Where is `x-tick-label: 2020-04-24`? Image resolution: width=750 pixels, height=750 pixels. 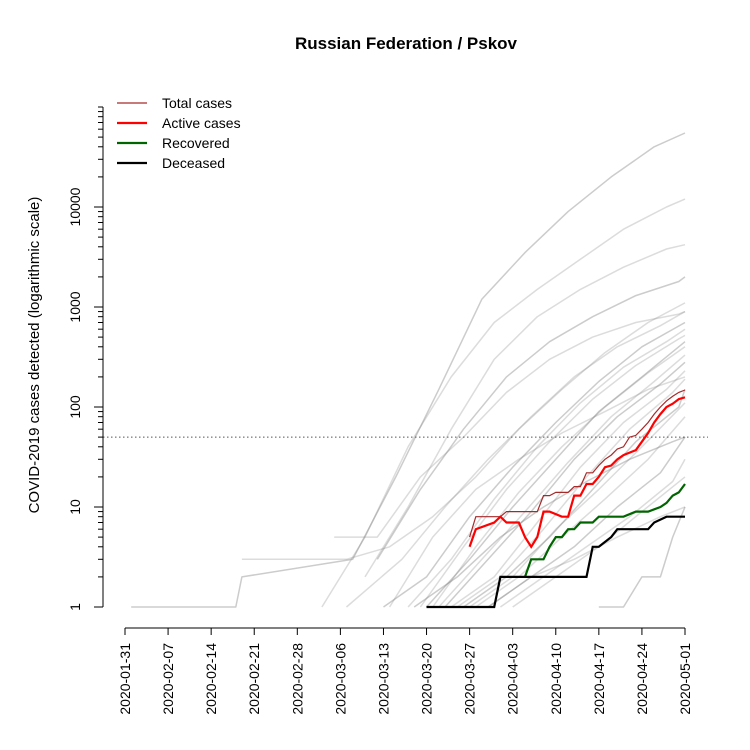
x-tick-label: 2020-04-24 is located at coordinates (642, 679).